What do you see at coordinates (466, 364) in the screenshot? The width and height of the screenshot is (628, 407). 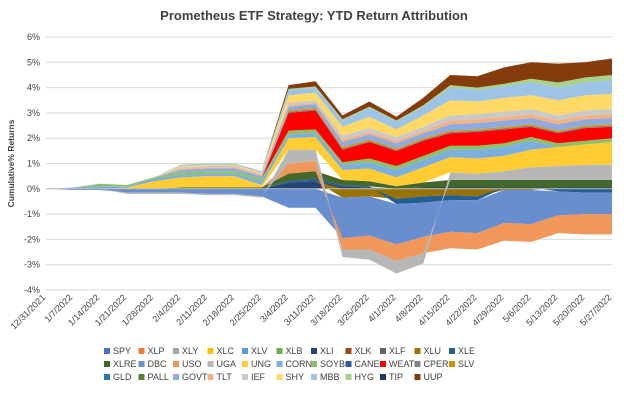 I see `legend-label: SLV` at bounding box center [466, 364].